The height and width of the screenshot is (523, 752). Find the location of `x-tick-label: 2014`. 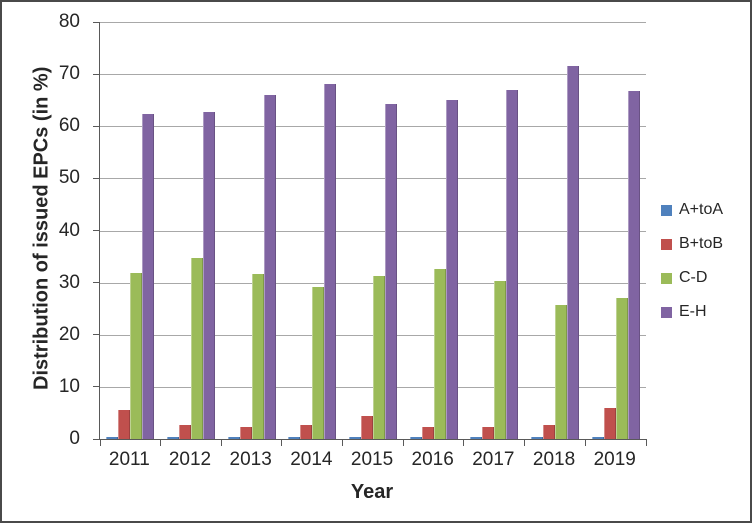

x-tick-label: 2014 is located at coordinates (311, 459).